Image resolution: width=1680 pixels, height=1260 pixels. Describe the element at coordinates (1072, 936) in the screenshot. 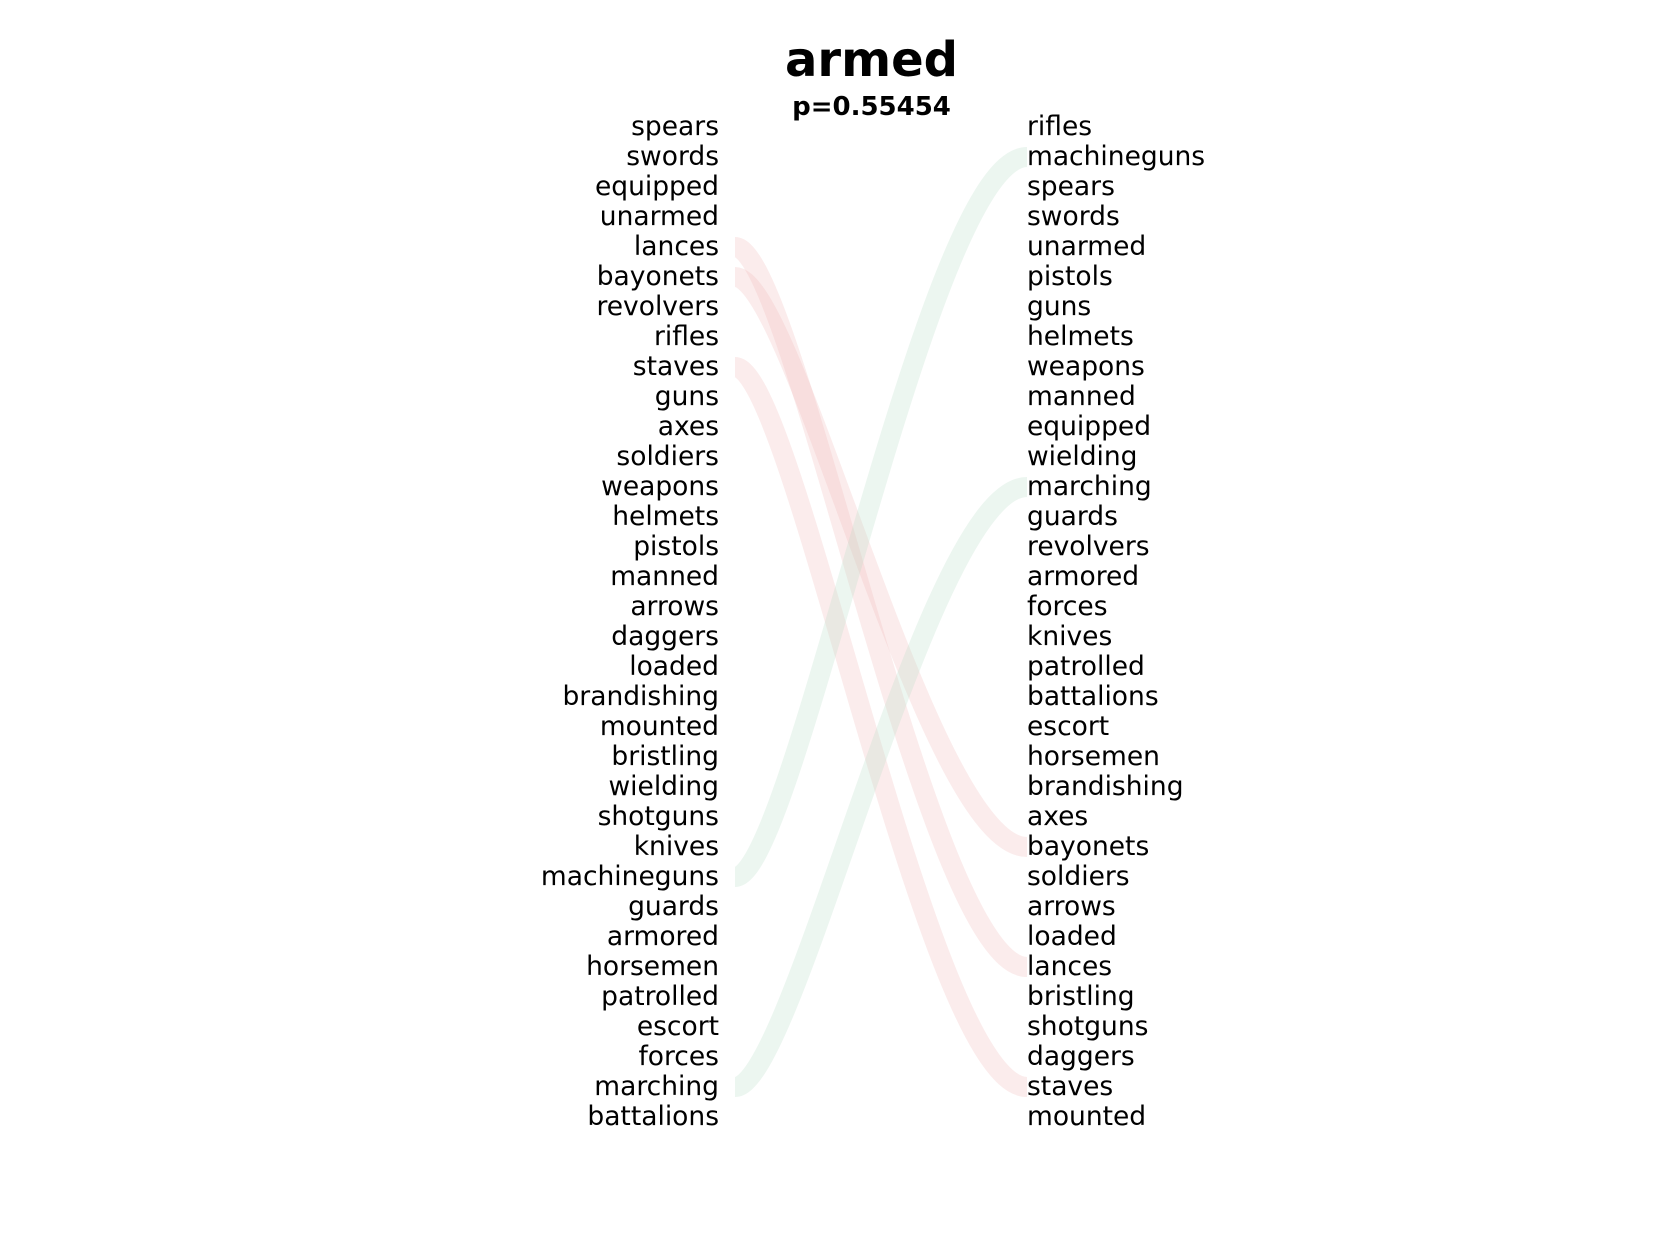

I see `right-word: loaded` at that location.